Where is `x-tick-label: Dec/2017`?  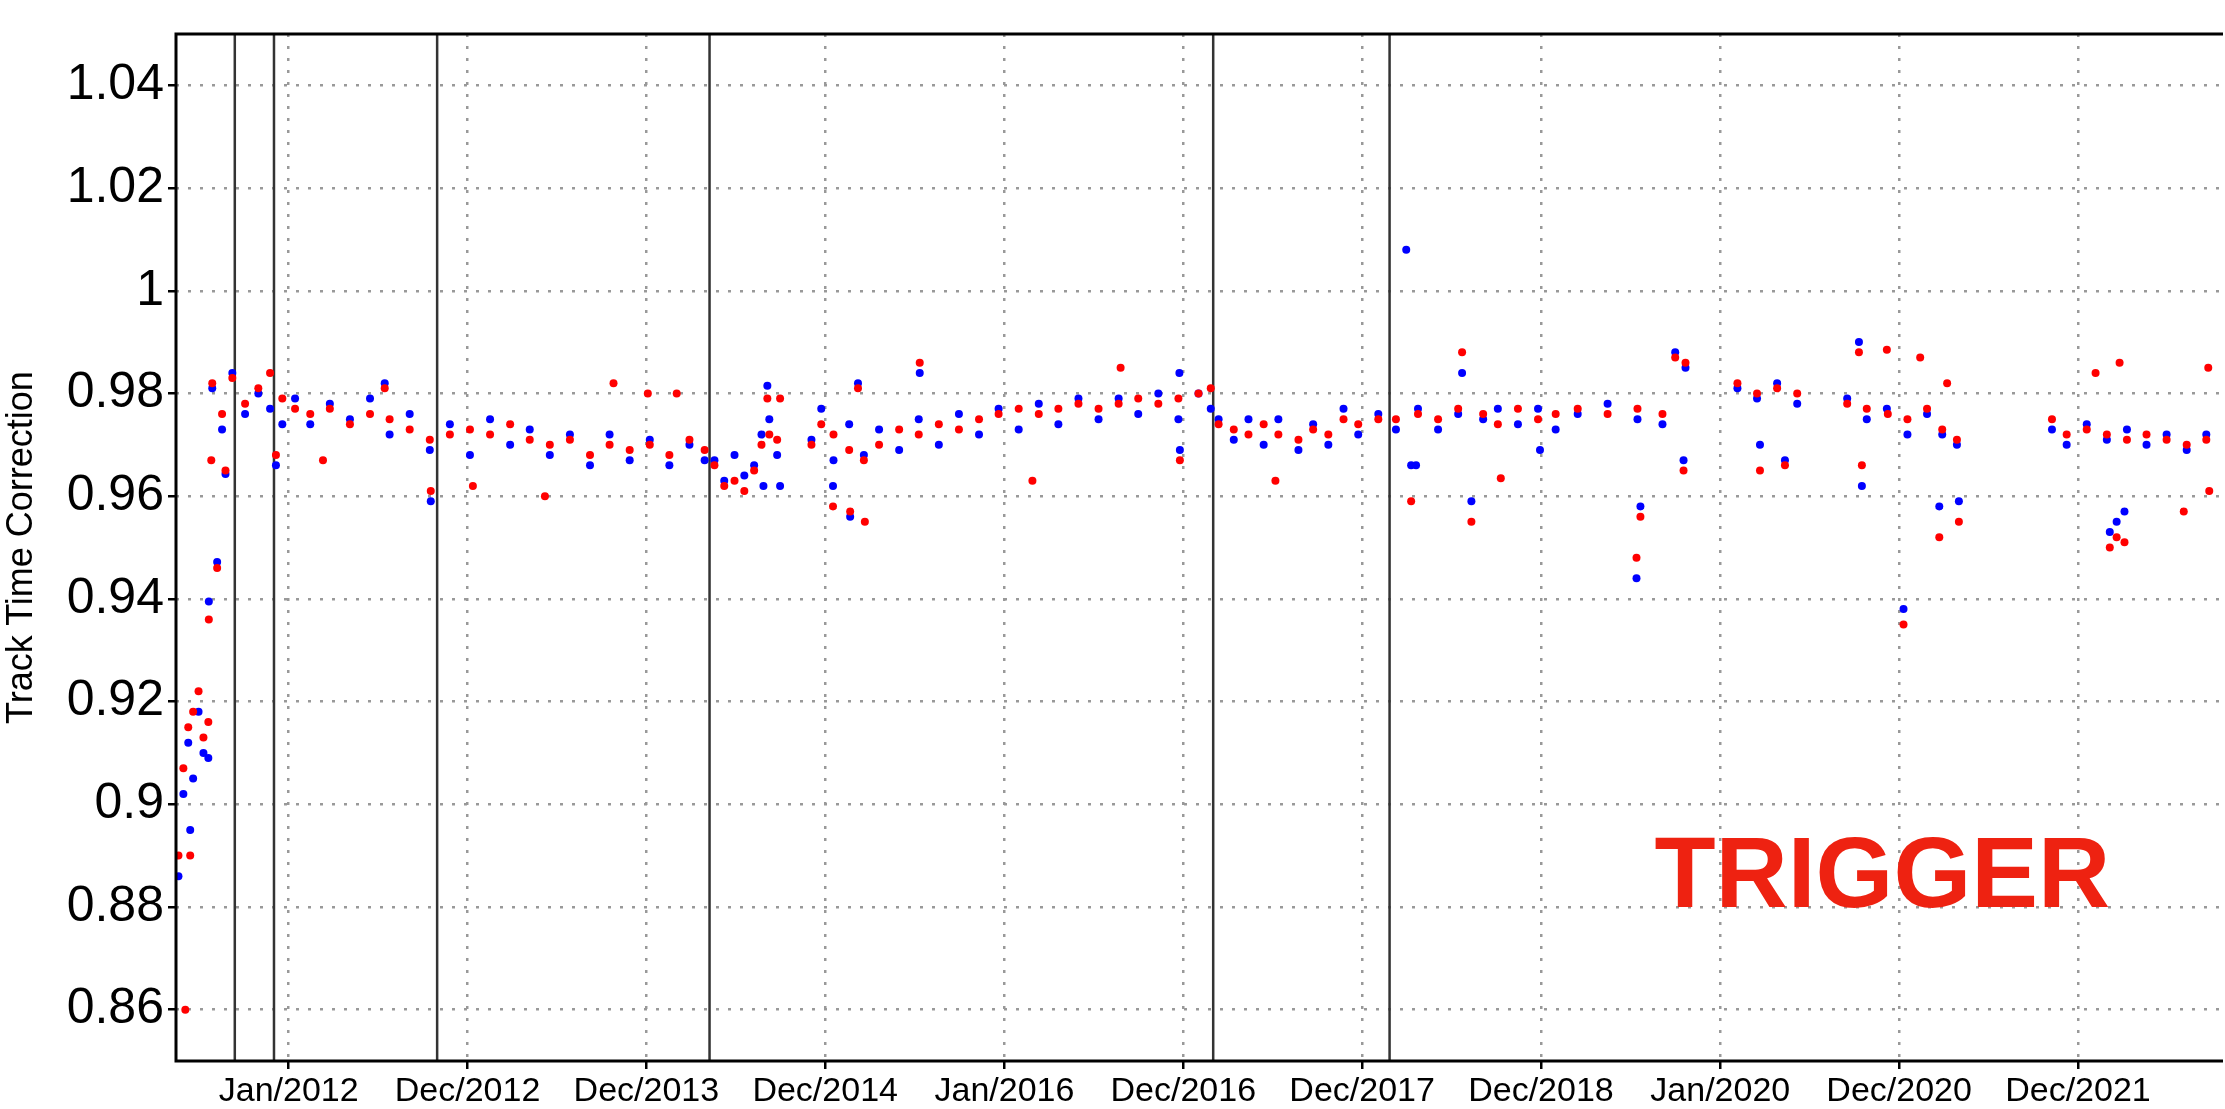 x-tick-label: Dec/2017 is located at coordinates (1362, 1088).